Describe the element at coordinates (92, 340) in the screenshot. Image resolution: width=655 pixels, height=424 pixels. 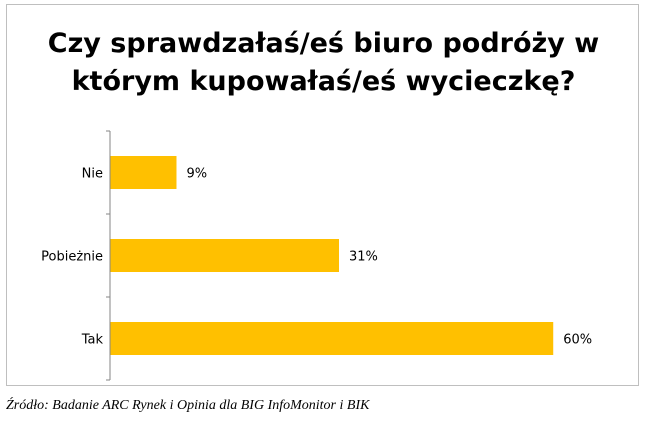
I see `category-label-2: Tak` at that location.